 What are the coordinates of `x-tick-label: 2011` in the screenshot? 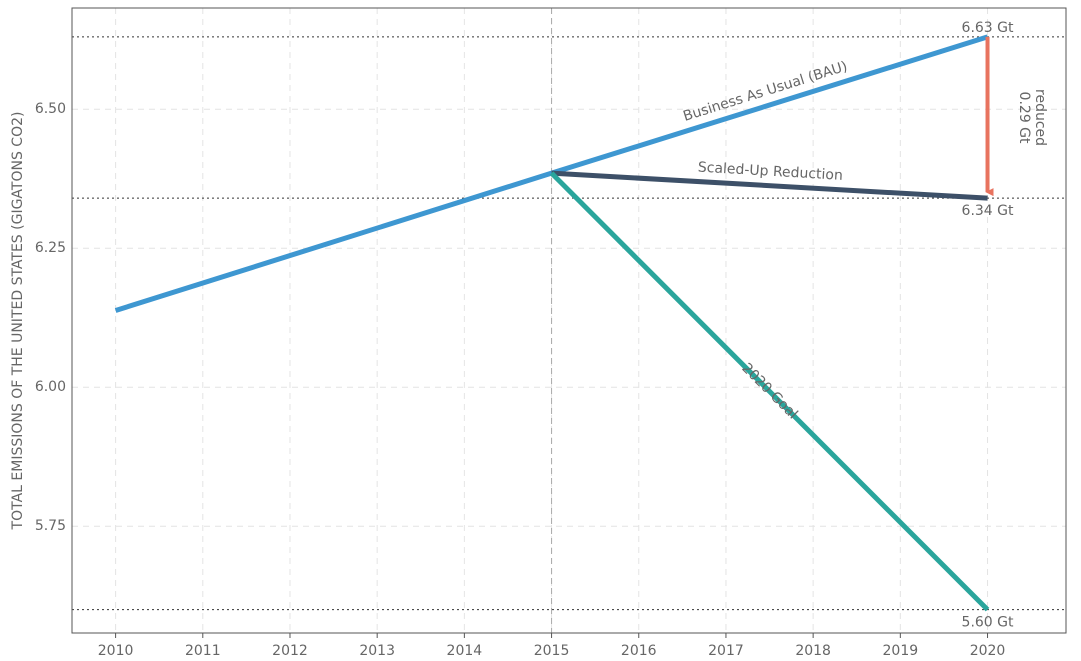 It's located at (203, 651).